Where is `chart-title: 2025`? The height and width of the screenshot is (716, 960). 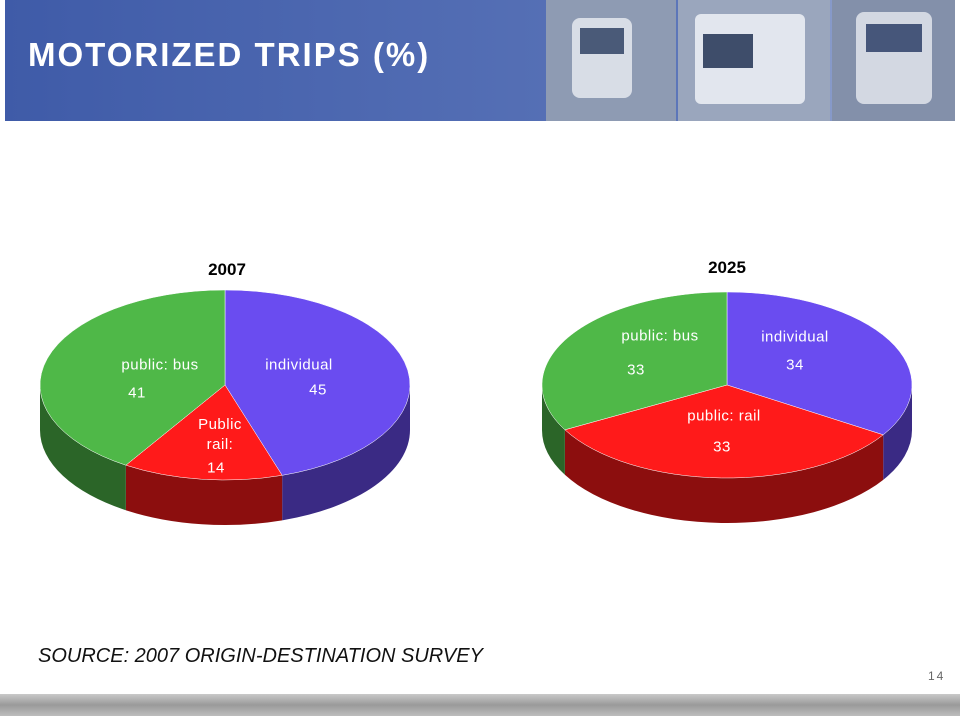
chart-title: 2025 is located at coordinates (727, 267).